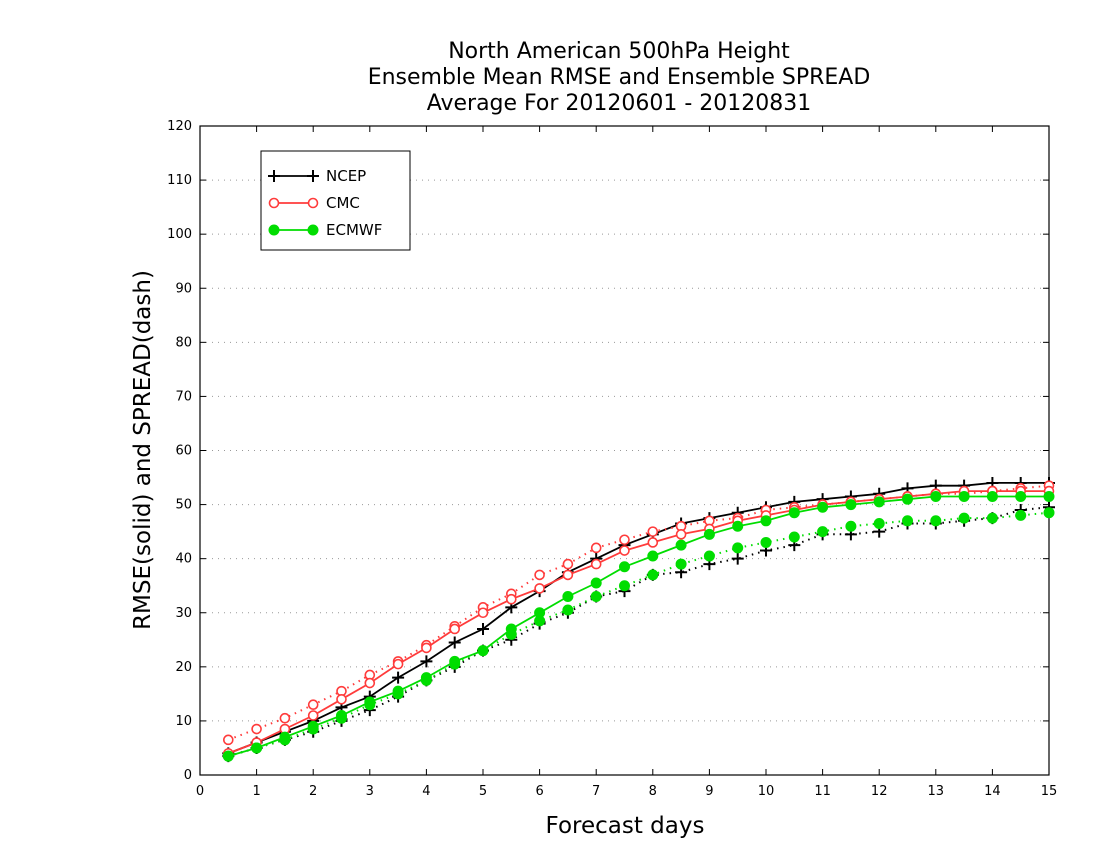 This screenshot has height=850, width=1100. Describe the element at coordinates (179, 234) in the screenshot. I see `y-tick-label: 100` at that location.